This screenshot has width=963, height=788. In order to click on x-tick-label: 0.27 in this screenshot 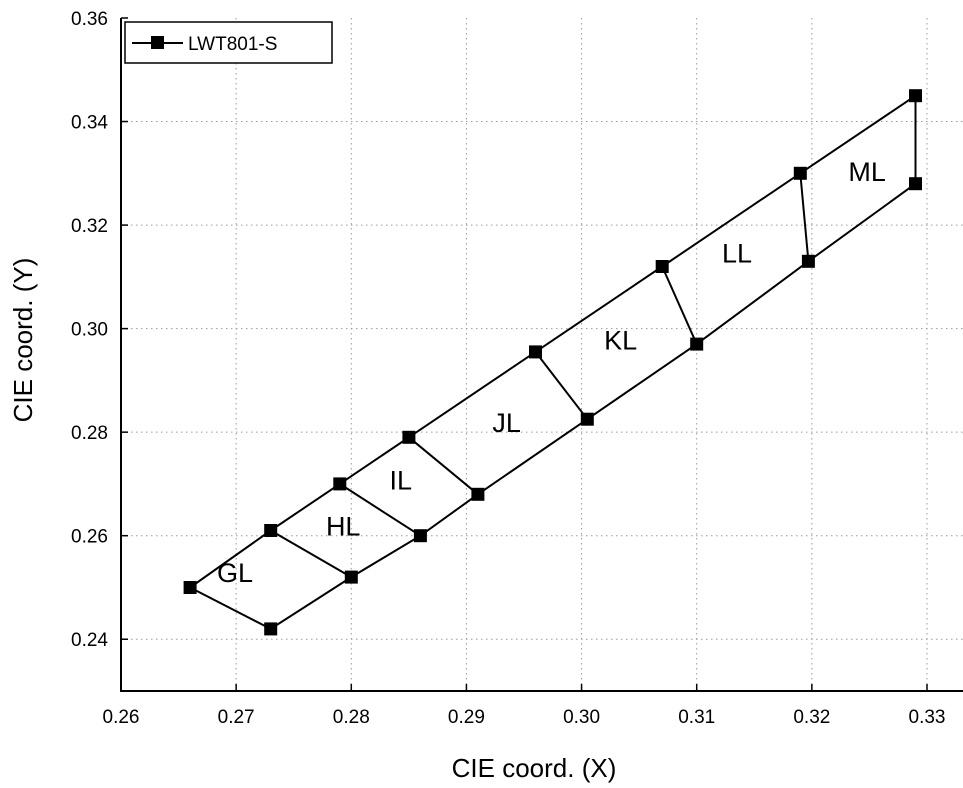, I will do `click(236, 717)`.